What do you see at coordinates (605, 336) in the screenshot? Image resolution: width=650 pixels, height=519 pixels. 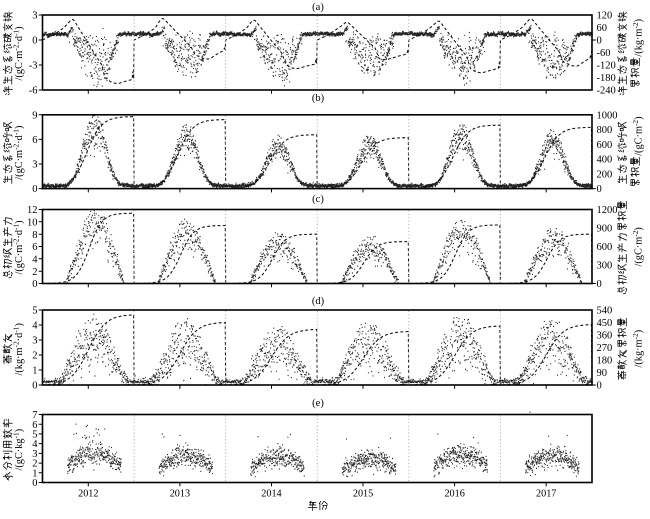 I see `svg-text: 360` at bounding box center [605, 336].